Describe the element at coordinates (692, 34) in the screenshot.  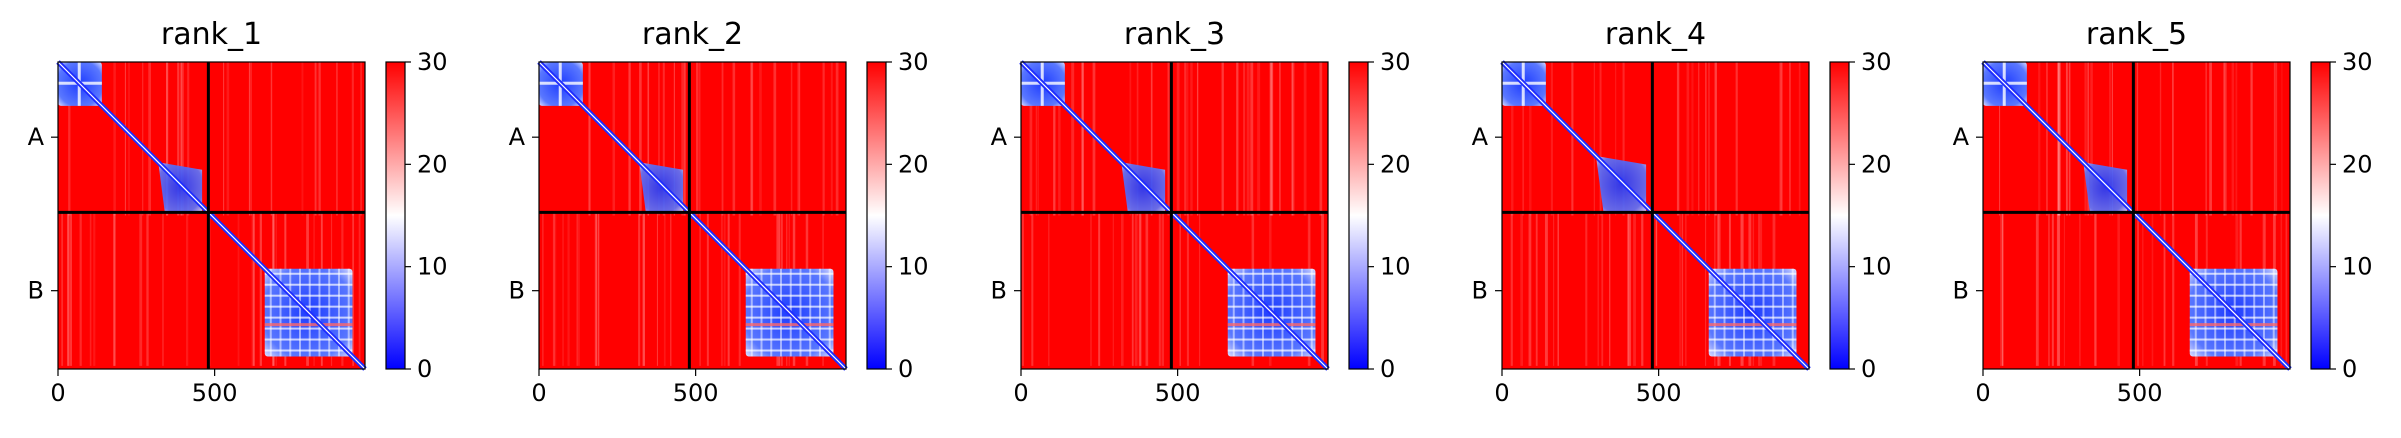
I see `panel-title: rank_2` at that location.